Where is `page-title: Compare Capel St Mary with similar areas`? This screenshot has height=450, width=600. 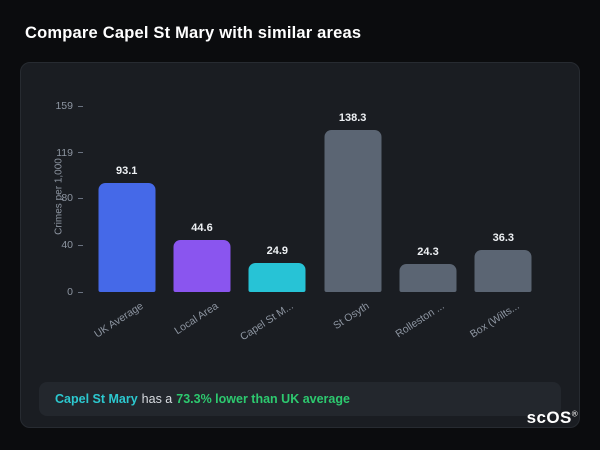
page-title: Compare Capel St Mary with similar areas is located at coordinates (193, 33).